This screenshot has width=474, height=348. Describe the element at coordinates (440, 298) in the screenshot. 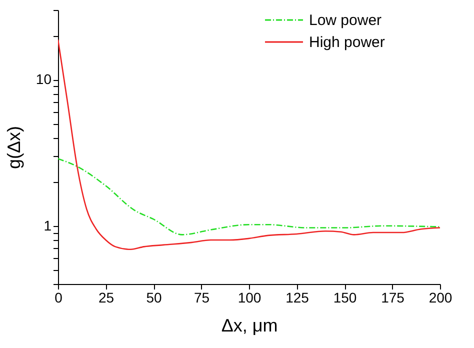

I see `x-tick-label: 200` at that location.